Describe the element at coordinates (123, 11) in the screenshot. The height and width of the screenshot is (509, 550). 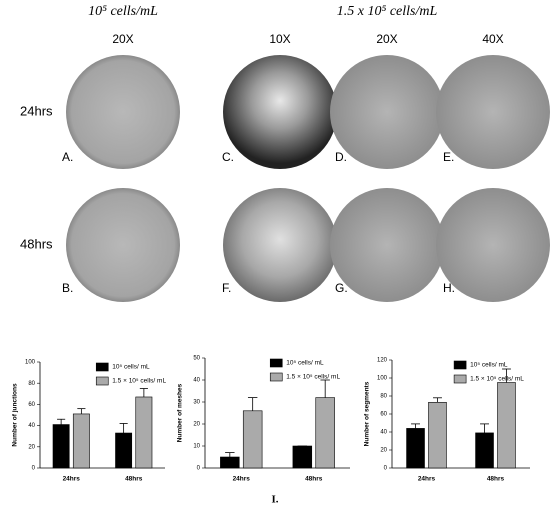
I see `header-left: 10⁵ cells/mL` at that location.